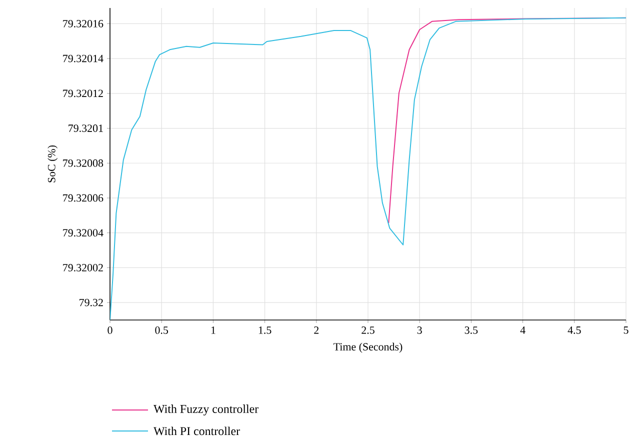 The width and height of the screenshot is (641, 445). I want to click on y-tick-label: 79.32008, so click(83, 163).